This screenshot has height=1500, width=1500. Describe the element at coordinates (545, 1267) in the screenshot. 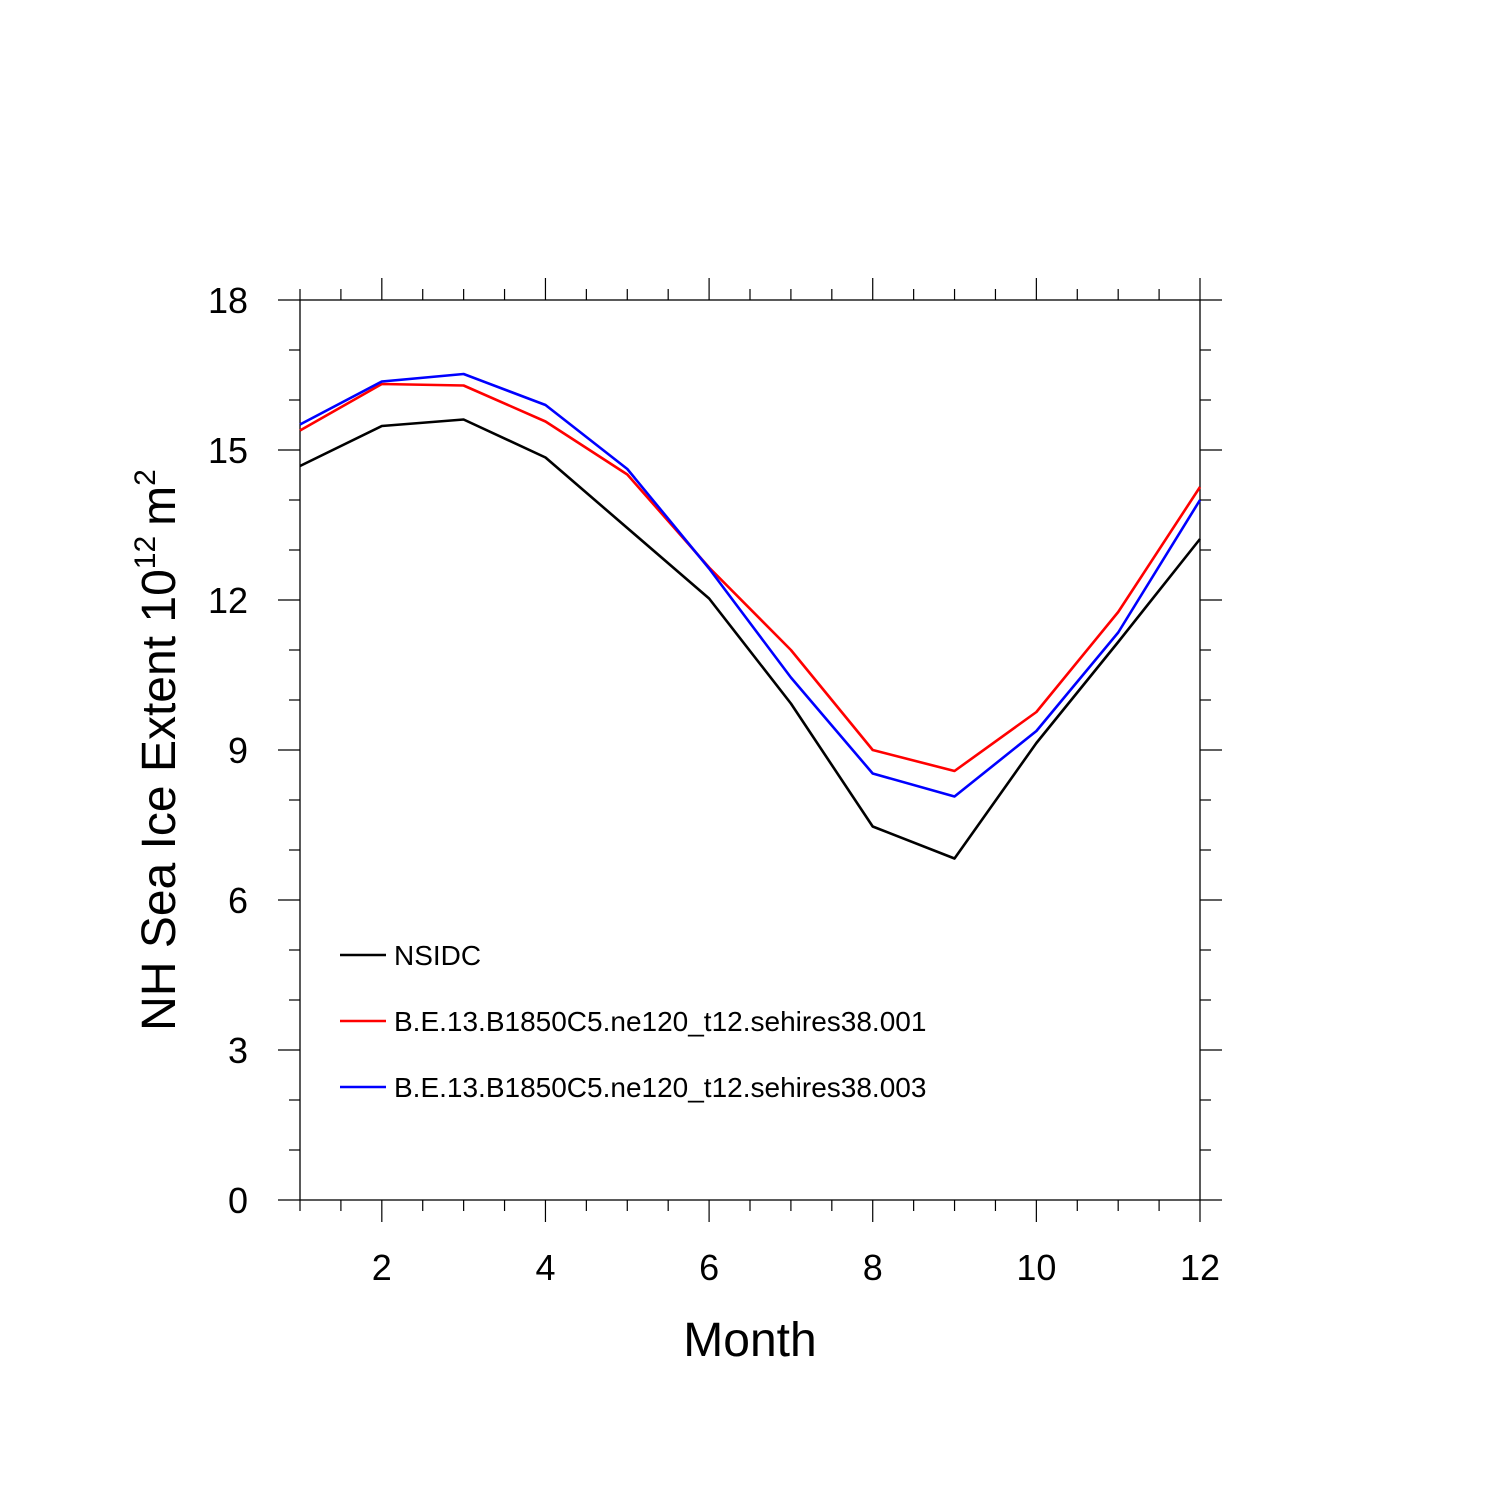

I see `x-tick-label: 4` at that location.